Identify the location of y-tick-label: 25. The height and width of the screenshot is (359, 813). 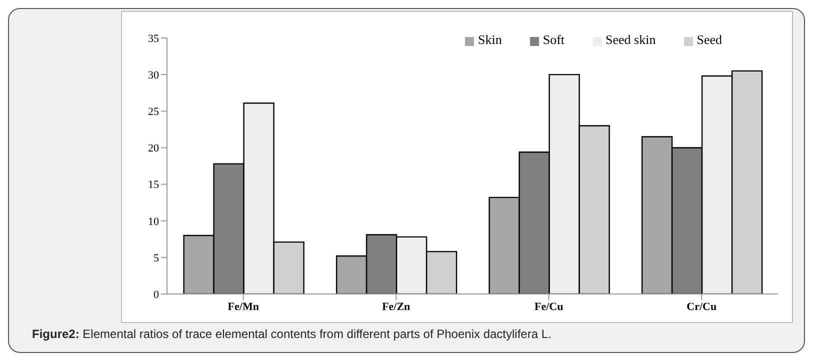
(154, 112).